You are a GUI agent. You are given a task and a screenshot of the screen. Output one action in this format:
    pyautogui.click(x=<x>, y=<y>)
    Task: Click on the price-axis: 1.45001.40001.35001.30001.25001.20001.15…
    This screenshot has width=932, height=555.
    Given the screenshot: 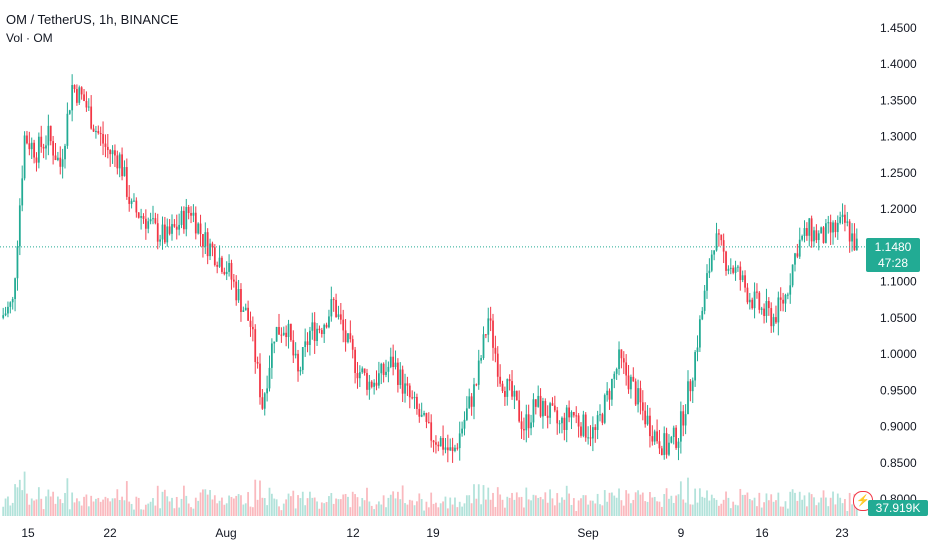 What is the action you would take?
    pyautogui.click(x=898, y=263)
    